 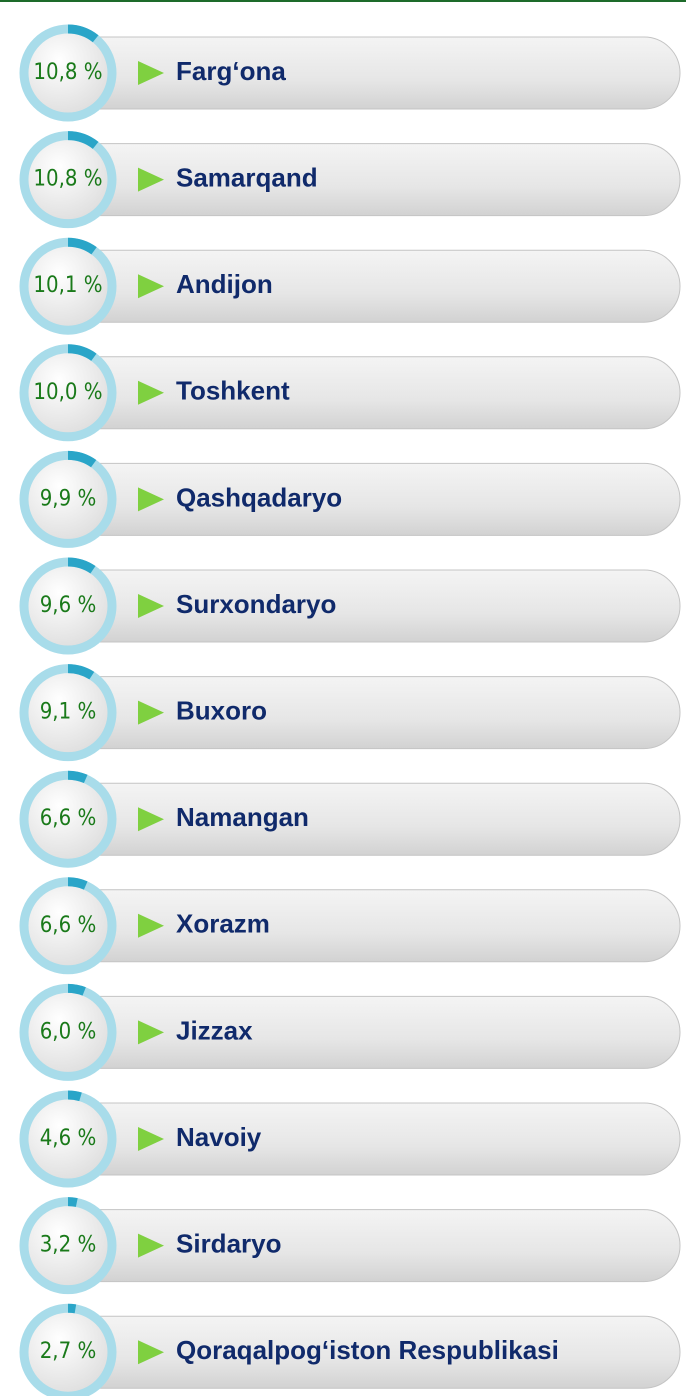 I want to click on region-name: Farg‘ona, so click(x=231, y=71).